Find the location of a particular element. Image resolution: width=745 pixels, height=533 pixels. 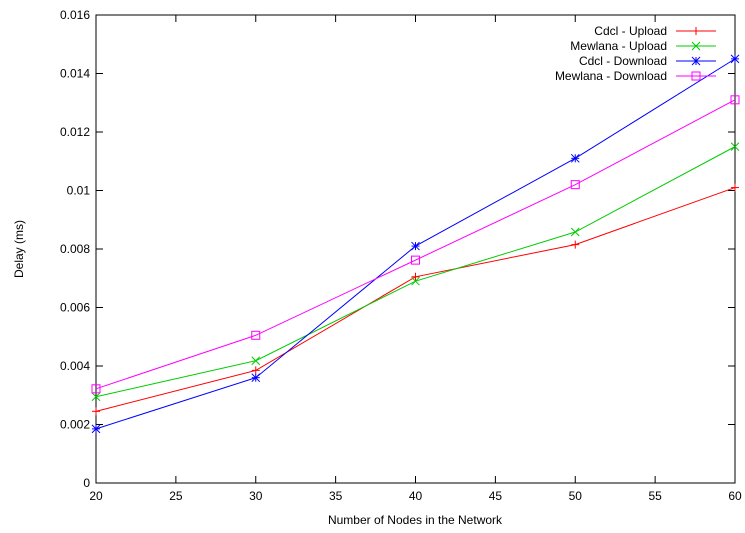

y-tick-label: 0.006 is located at coordinates (75, 308).